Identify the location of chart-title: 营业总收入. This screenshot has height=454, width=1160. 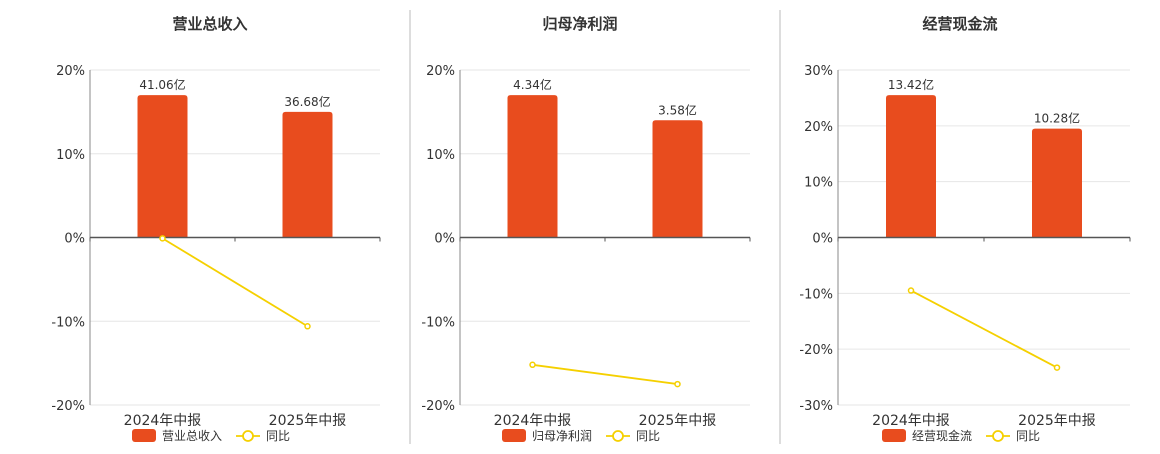
(209, 24).